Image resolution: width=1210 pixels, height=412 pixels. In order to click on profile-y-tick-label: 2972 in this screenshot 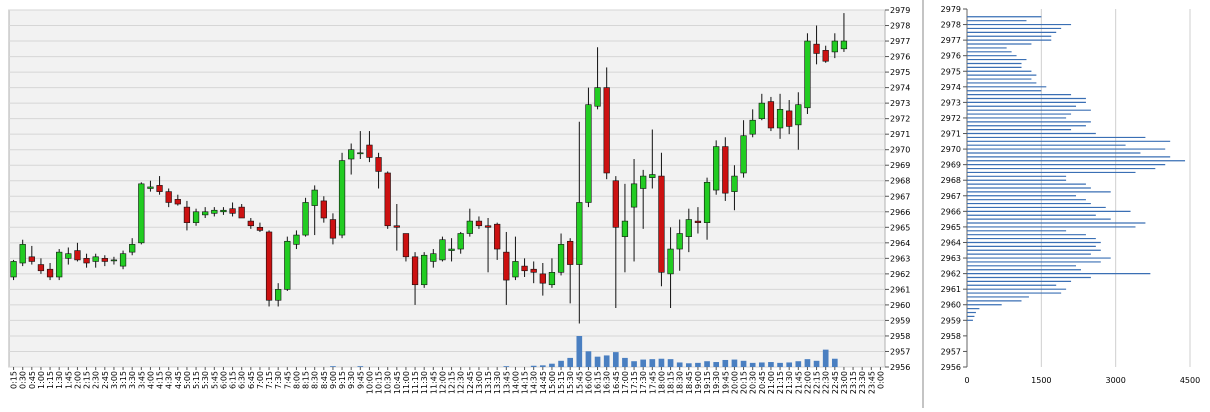, I will do `click(951, 118)`.